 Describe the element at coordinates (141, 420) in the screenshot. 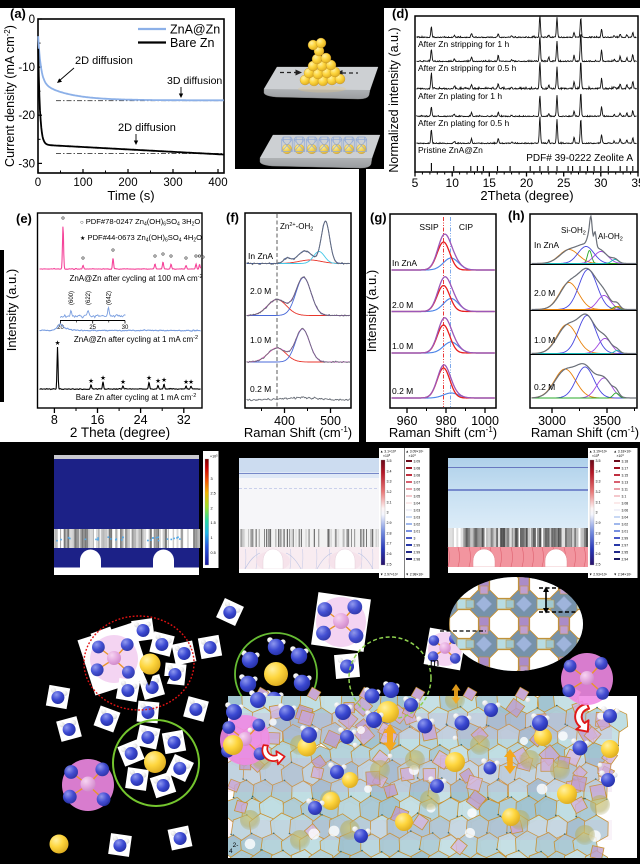

I see `svg-text: 24` at that location.